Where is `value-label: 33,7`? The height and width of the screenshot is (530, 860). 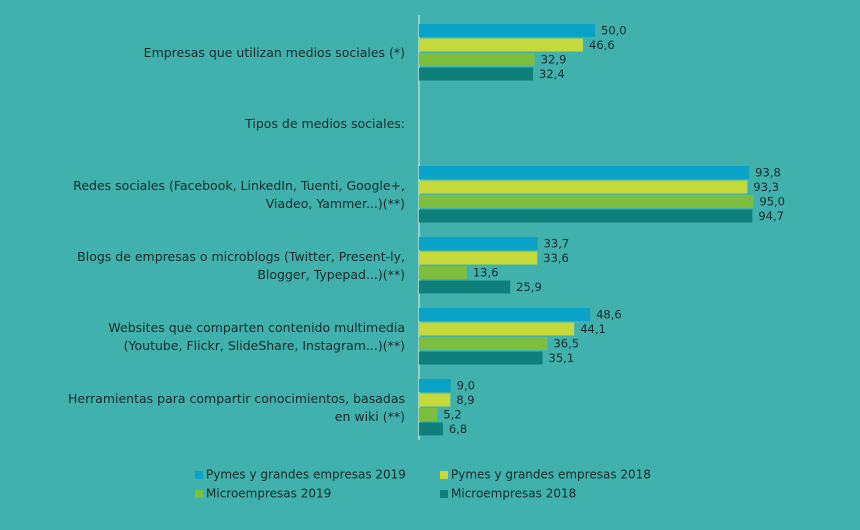 value-label: 33,7 is located at coordinates (557, 244).